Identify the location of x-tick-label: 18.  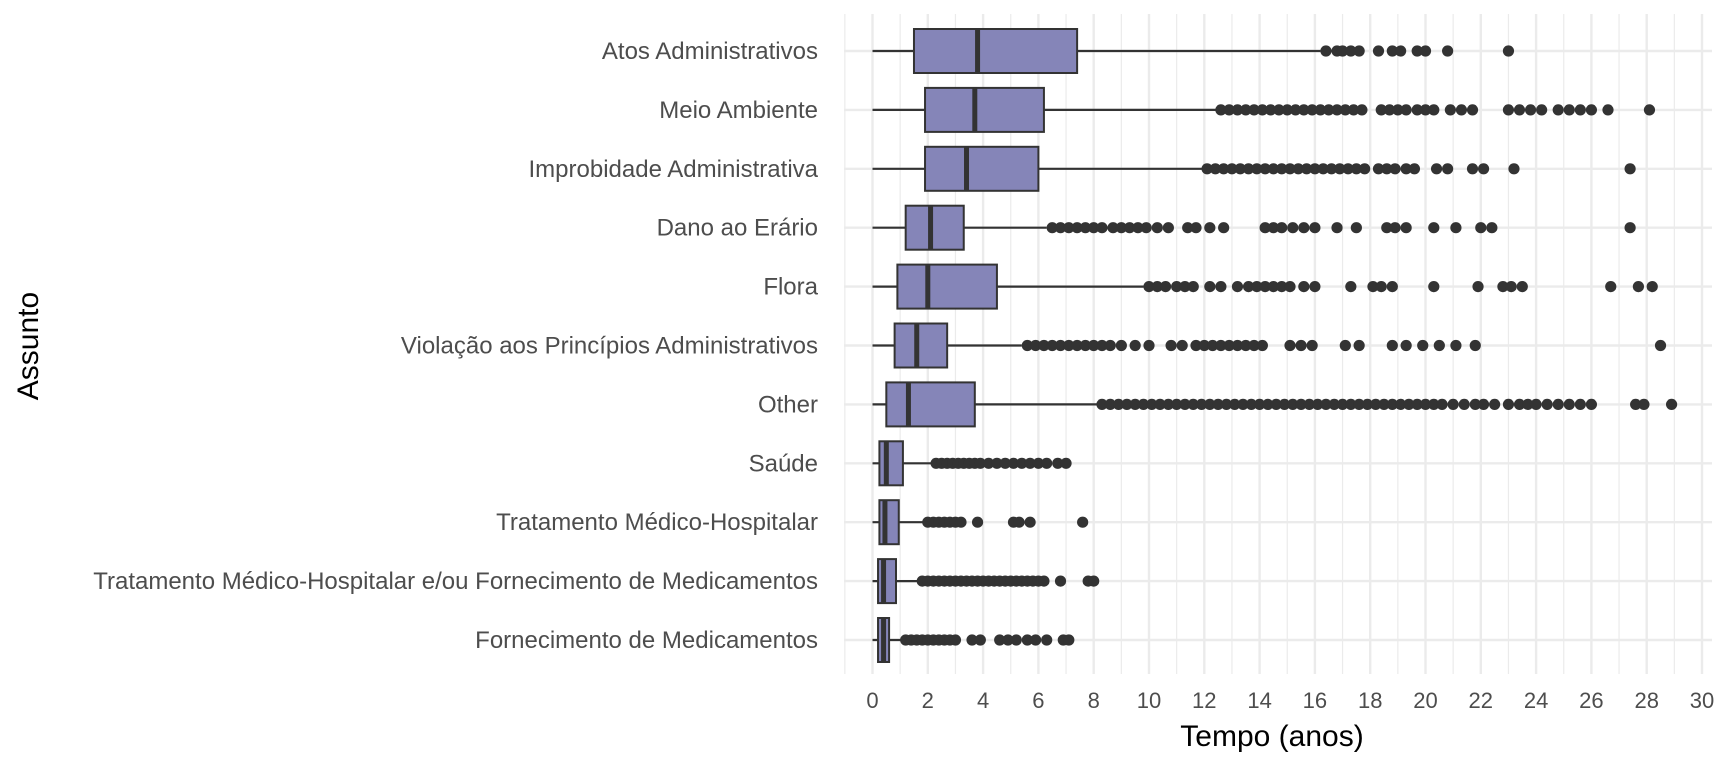
(1370, 700).